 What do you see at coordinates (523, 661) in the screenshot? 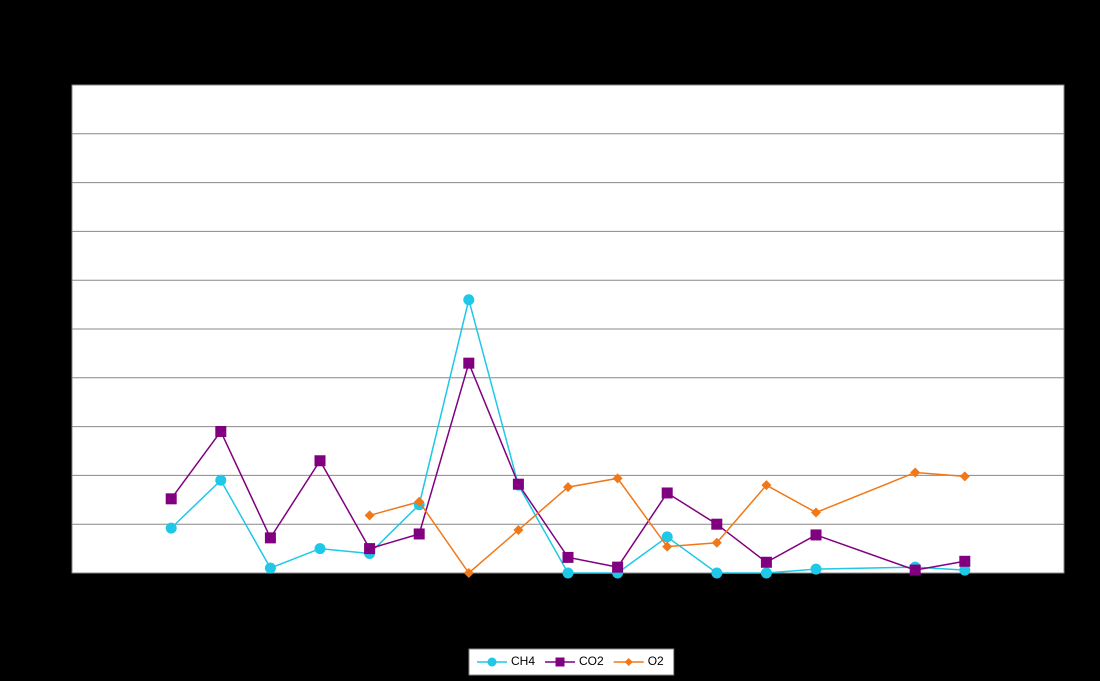
I see `legend-label: CH4` at bounding box center [523, 661].